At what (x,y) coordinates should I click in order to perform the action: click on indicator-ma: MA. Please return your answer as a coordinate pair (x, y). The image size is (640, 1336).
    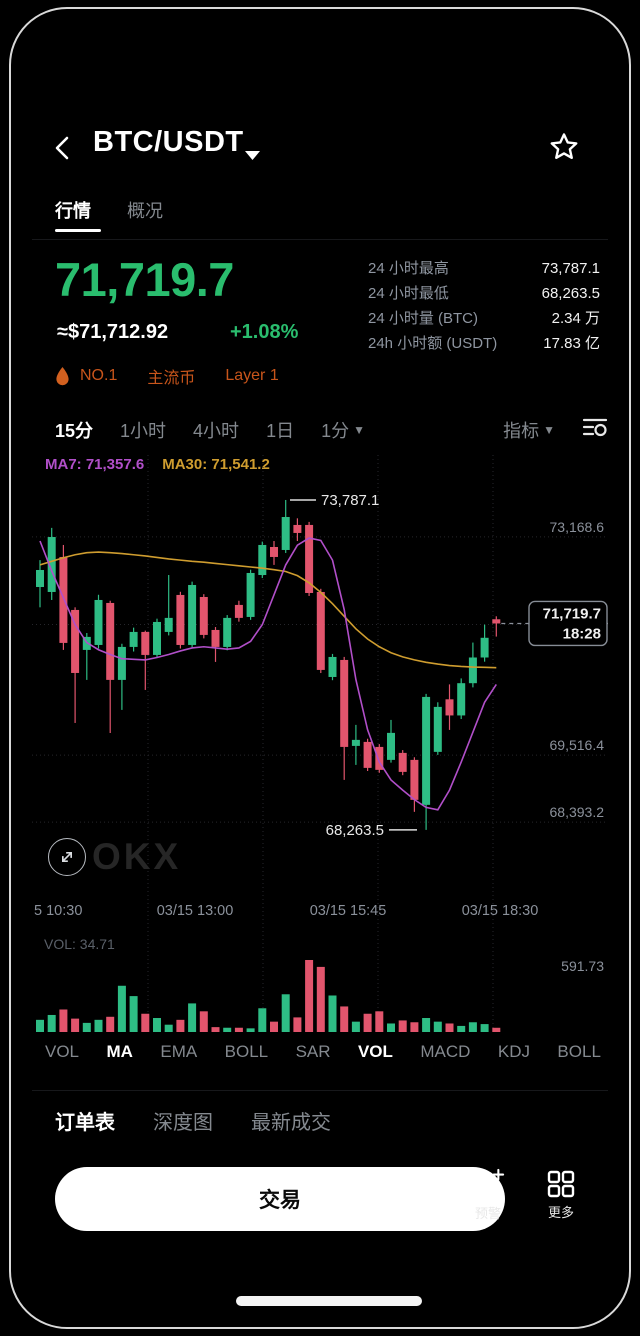
    Looking at the image, I should click on (119, 1051).